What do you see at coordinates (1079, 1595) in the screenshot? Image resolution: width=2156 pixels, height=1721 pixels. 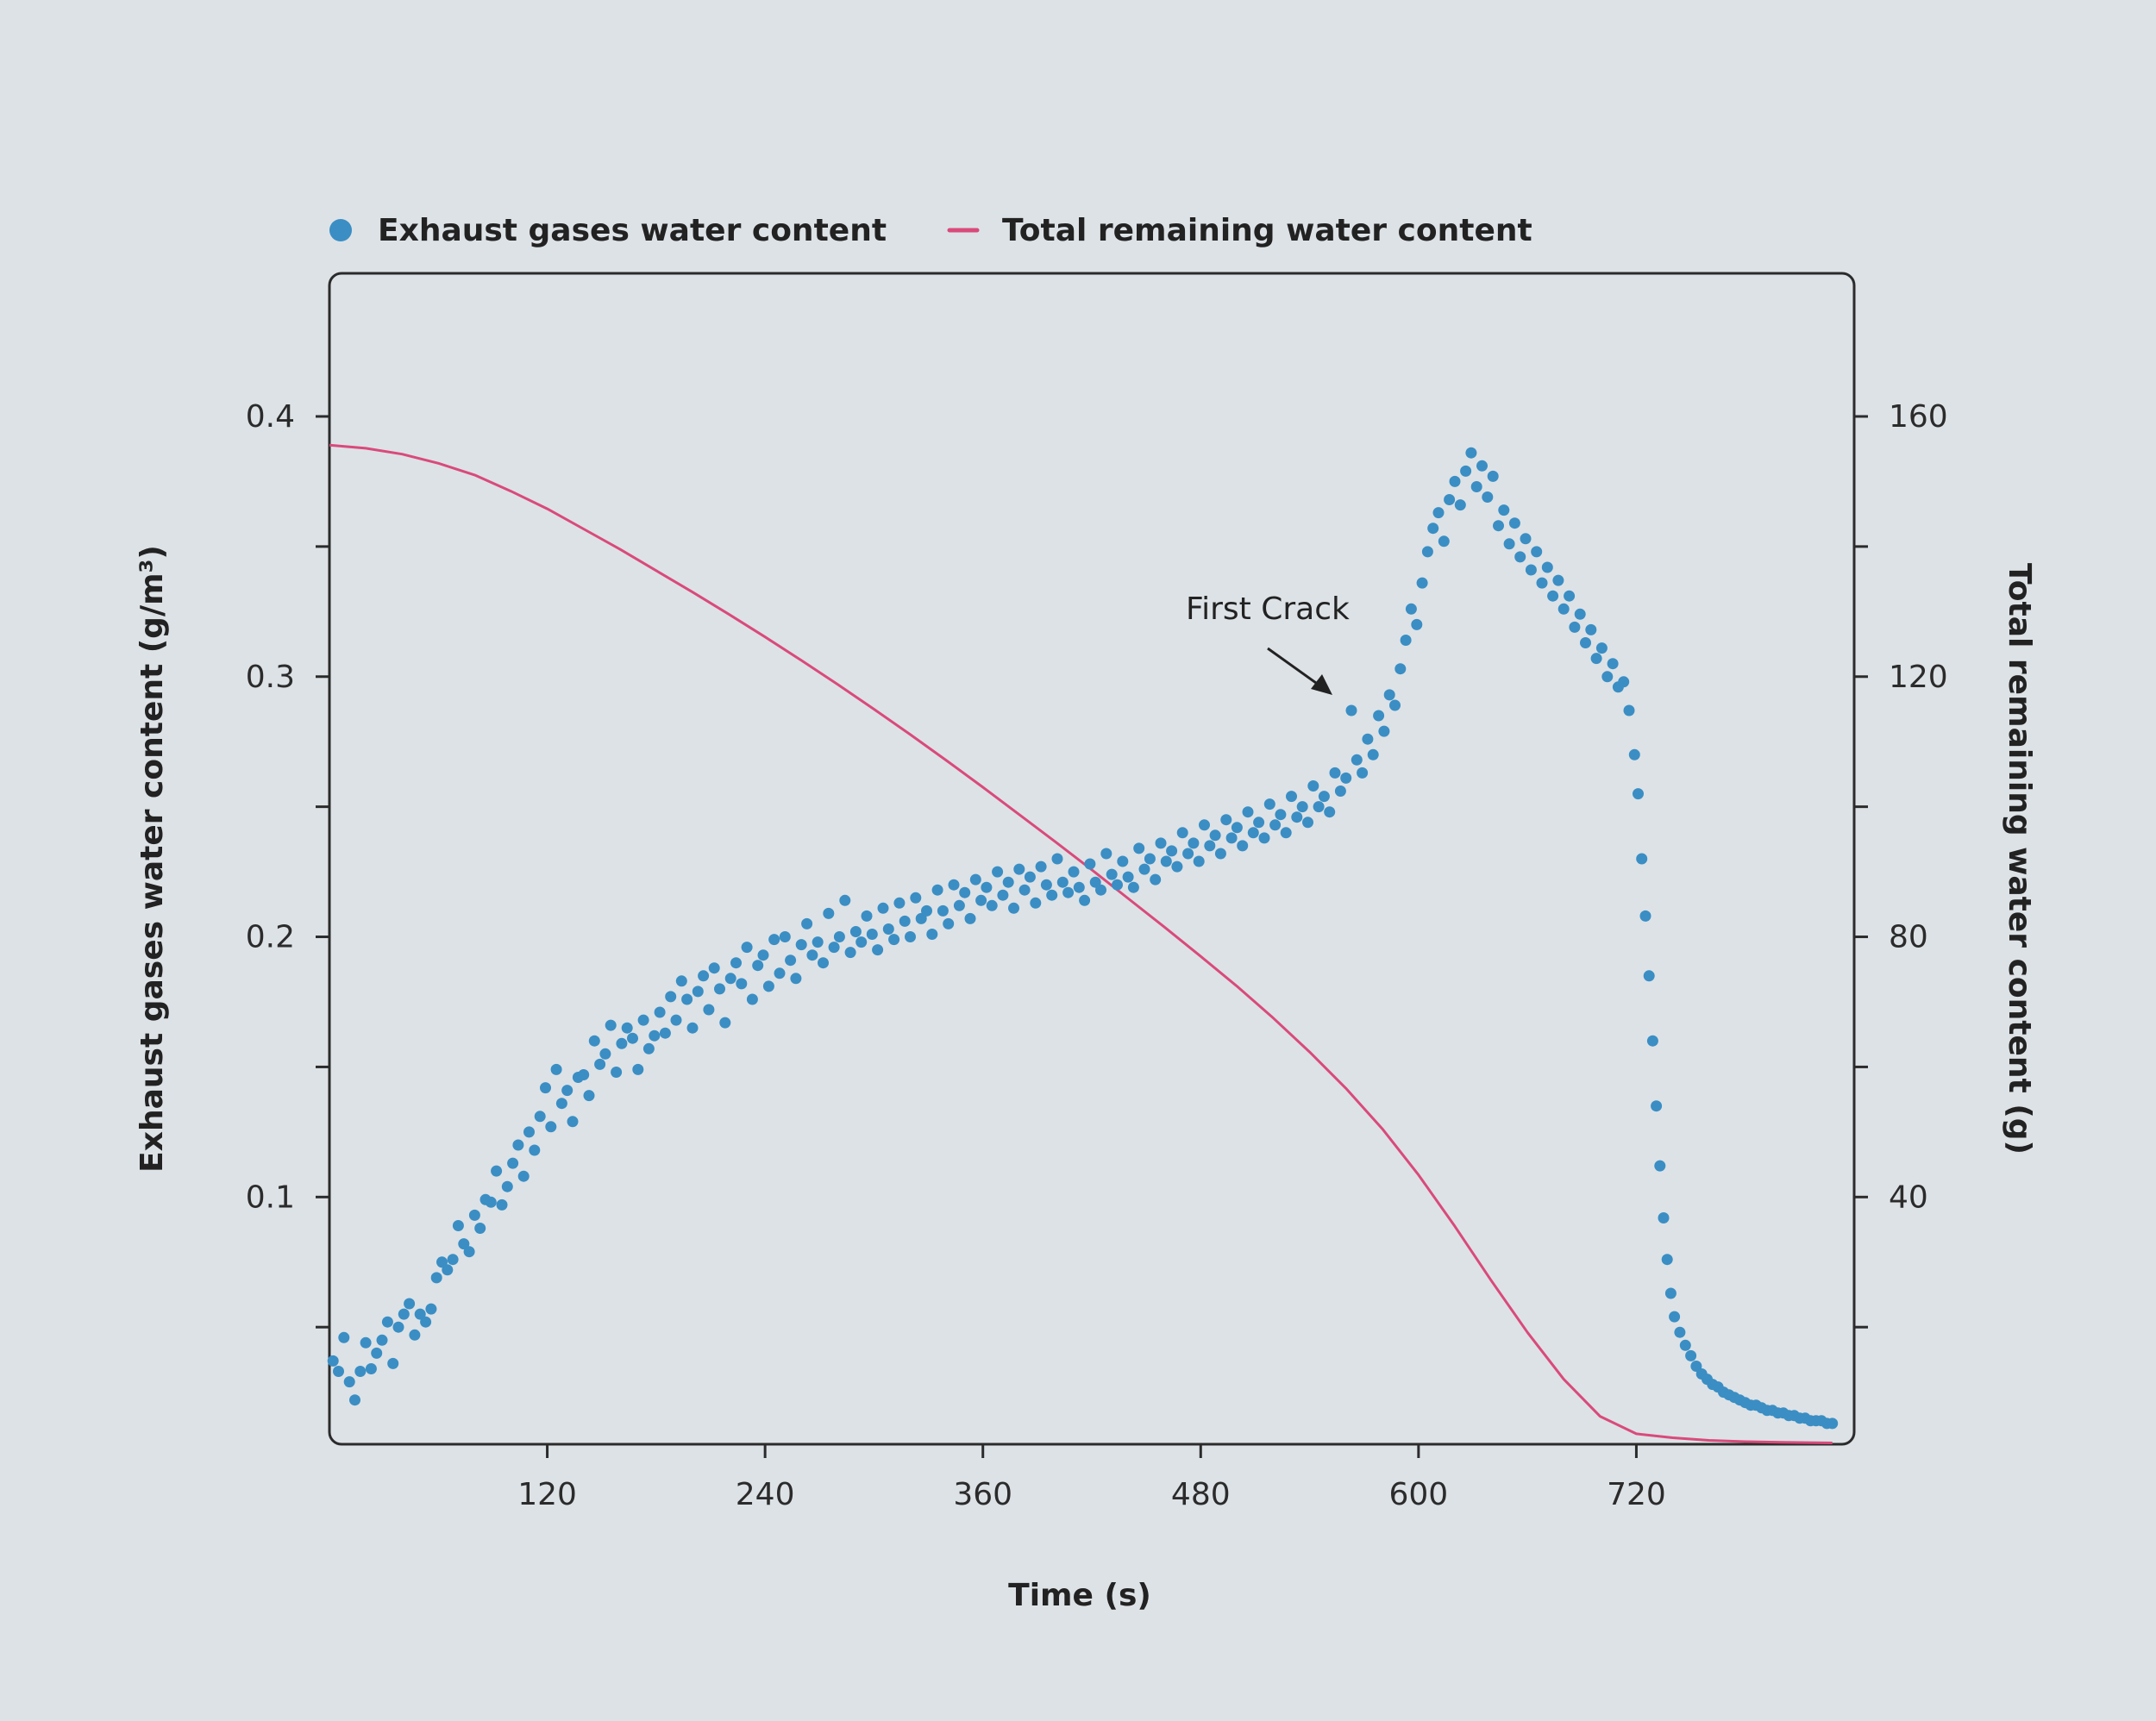 I see `x-axis-title: Time (s)` at bounding box center [1079, 1595].